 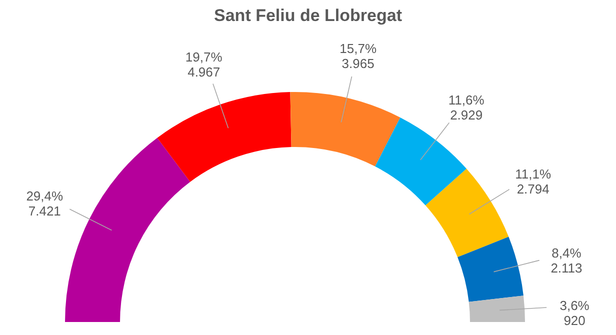 What do you see at coordinates (575, 313) in the screenshot?
I see `data-label: 3,6% 920` at bounding box center [575, 313].